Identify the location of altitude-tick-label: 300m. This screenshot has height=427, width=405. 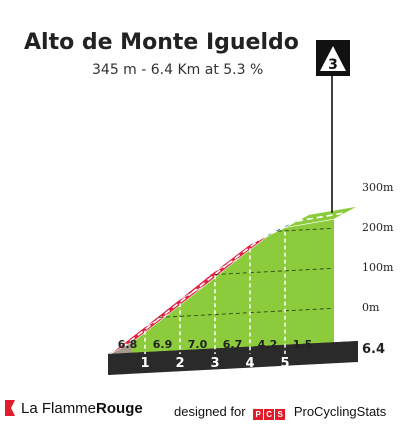
(378, 187).